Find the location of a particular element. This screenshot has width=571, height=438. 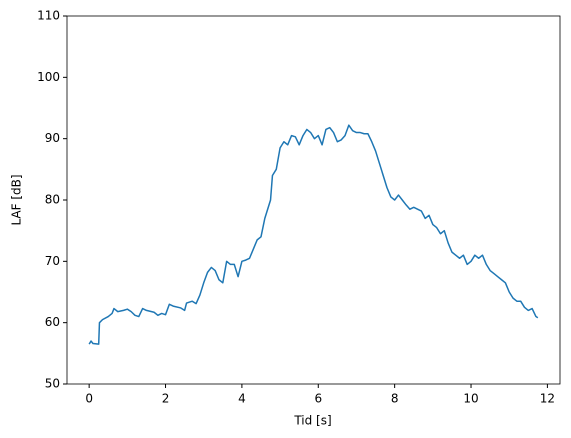

y-tick-label: 100 is located at coordinates (48, 77).